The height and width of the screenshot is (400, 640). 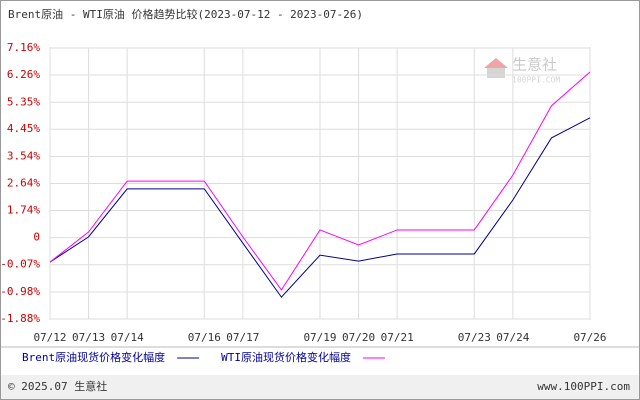 What do you see at coordinates (127, 337) in the screenshot?
I see `x-tick-label: 07/14` at bounding box center [127, 337].